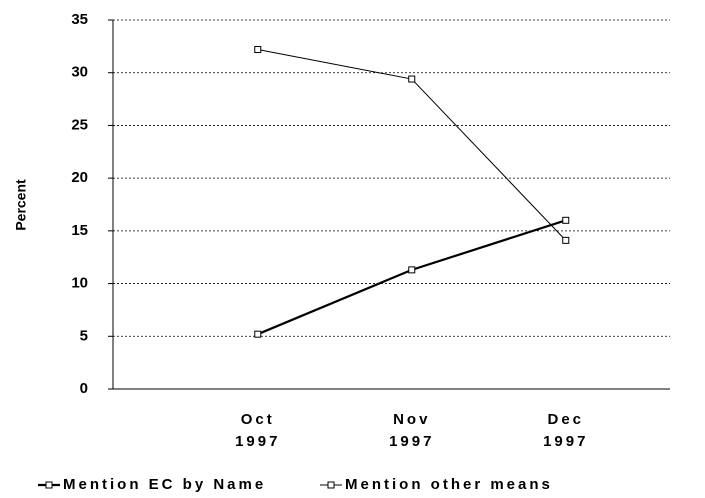 Image resolution: width=705 pixels, height=498 pixels. Describe the element at coordinates (565, 419) in the screenshot. I see `x-tick-line: Dec` at that location.